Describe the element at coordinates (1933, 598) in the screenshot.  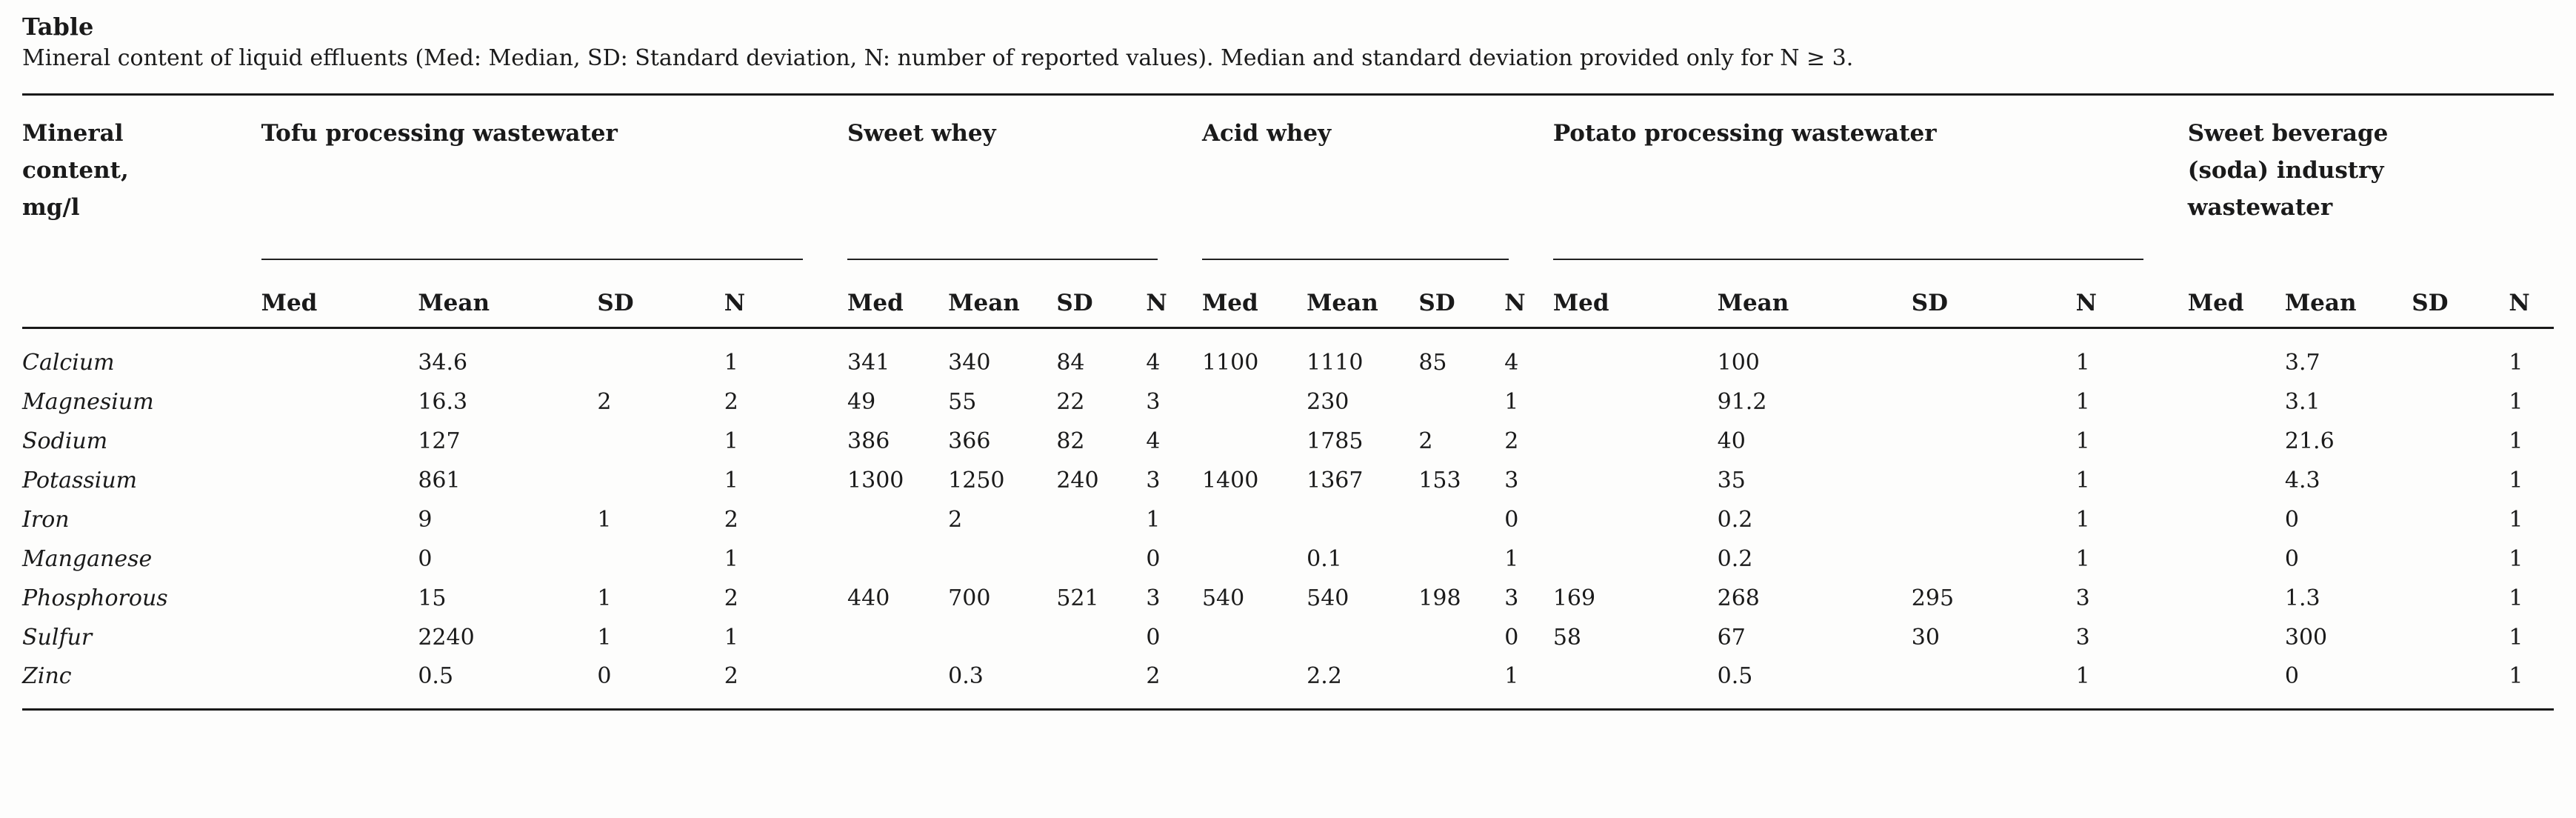
I see `value-cell: 295` at that location.